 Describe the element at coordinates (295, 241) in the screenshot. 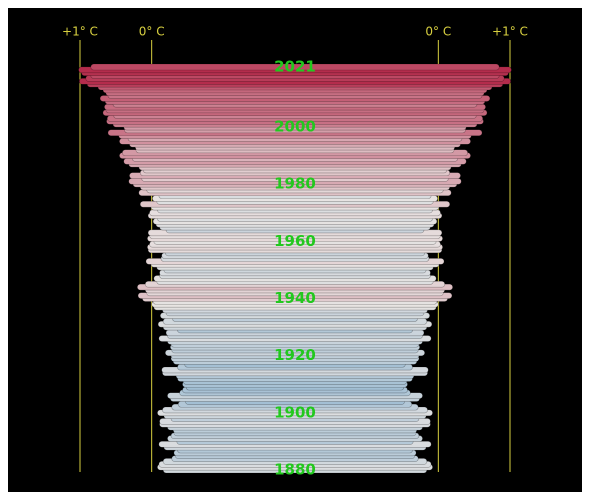

I see `y-tick-label: 1960` at that location.